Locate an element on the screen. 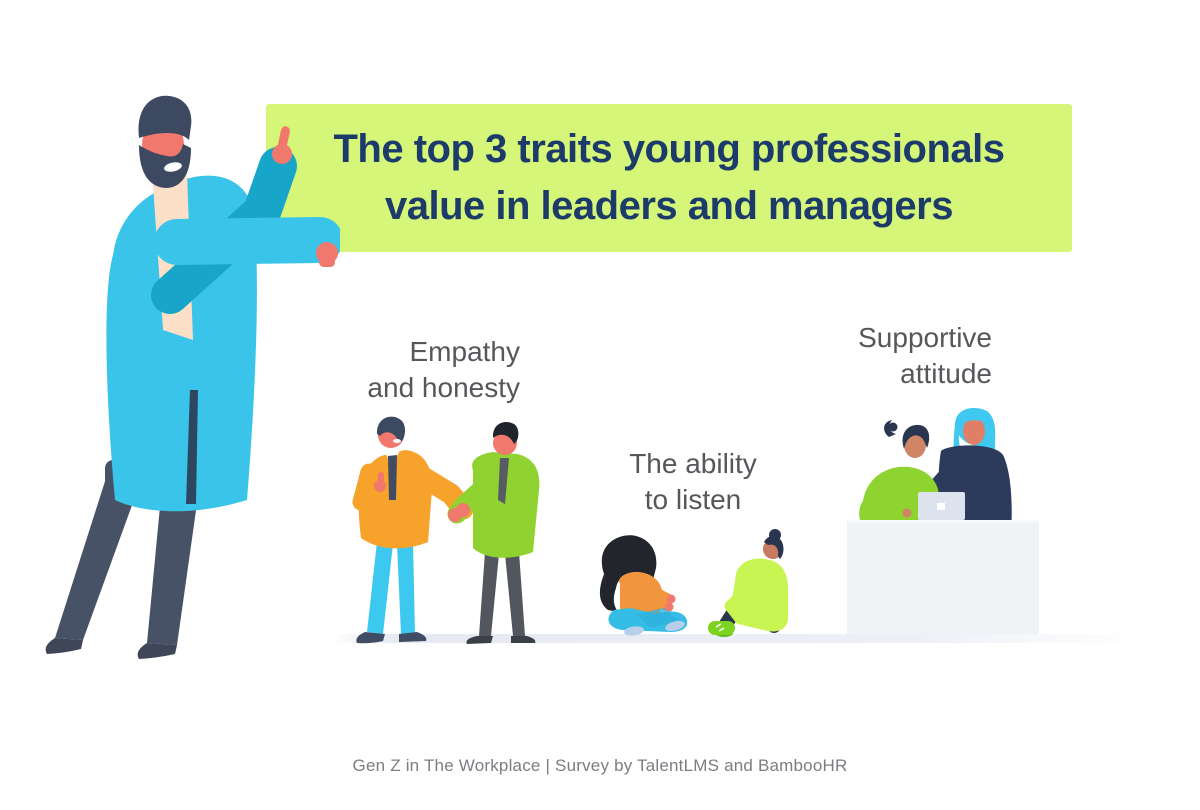  desk-support-illustration is located at coordinates (943, 520).